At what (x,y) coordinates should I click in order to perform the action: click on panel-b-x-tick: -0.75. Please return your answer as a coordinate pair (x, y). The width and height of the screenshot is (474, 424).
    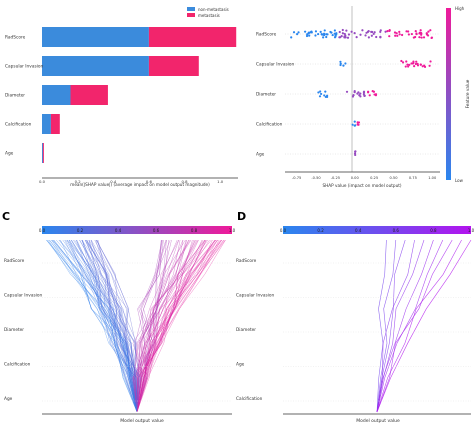
    Looking at the image, I should click on (296, 178).